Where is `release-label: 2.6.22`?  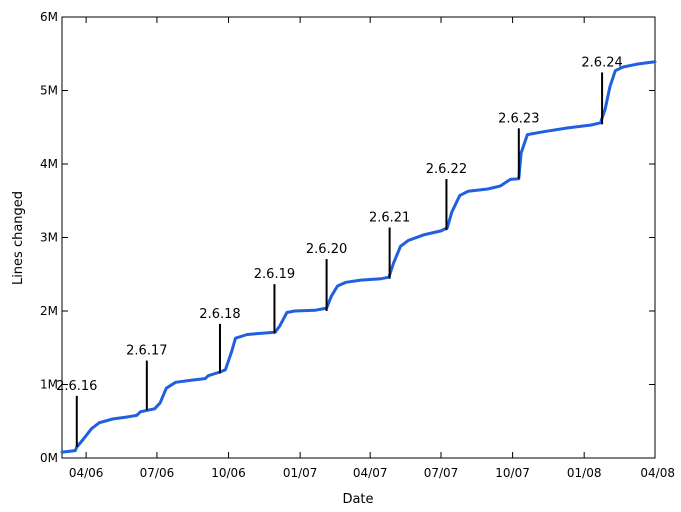
release-label: 2.6.22 is located at coordinates (446, 169).